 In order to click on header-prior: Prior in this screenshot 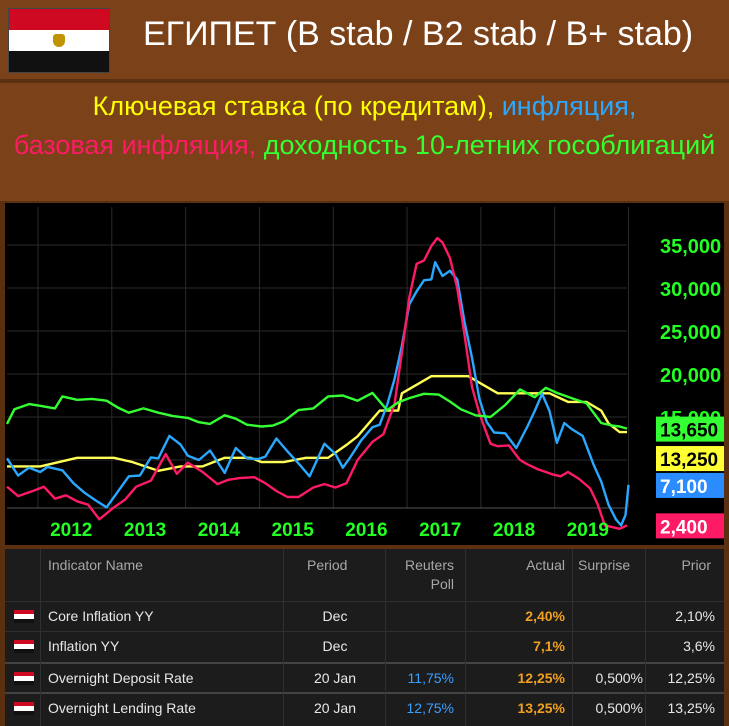, I will do `click(696, 565)`.